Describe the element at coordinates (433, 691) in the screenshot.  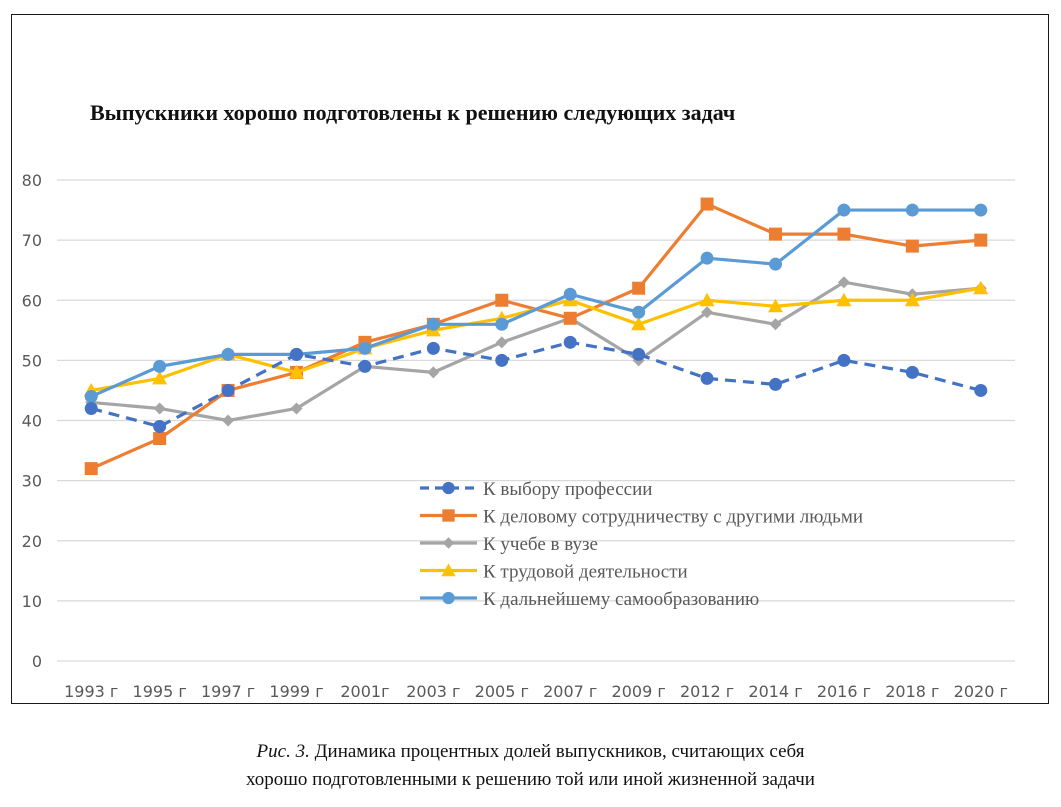
I see `x-tick-label: 2003 г` at that location.